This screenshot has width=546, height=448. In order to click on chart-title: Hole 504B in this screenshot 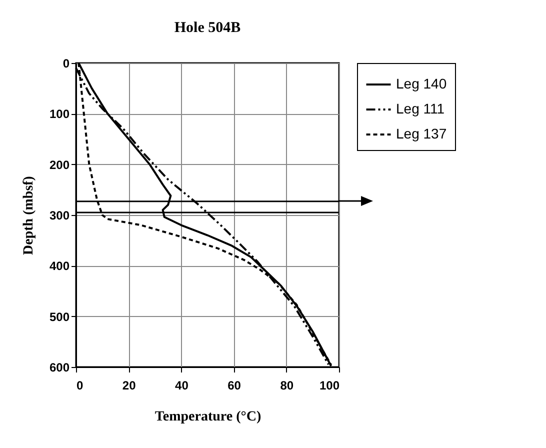, I will do `click(207, 28)`.